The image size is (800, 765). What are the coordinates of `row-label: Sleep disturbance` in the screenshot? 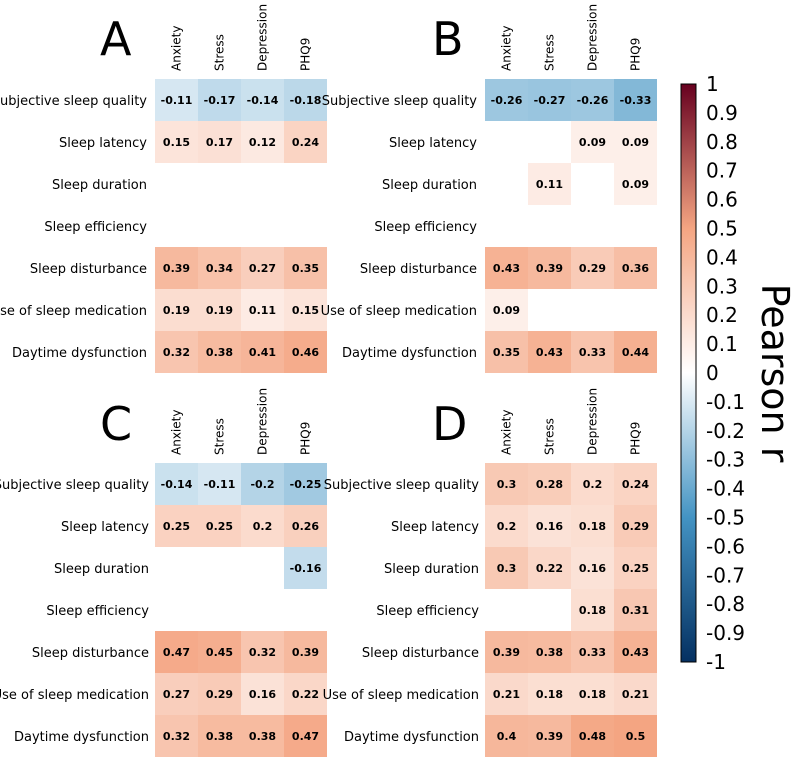 It's located at (90, 653).